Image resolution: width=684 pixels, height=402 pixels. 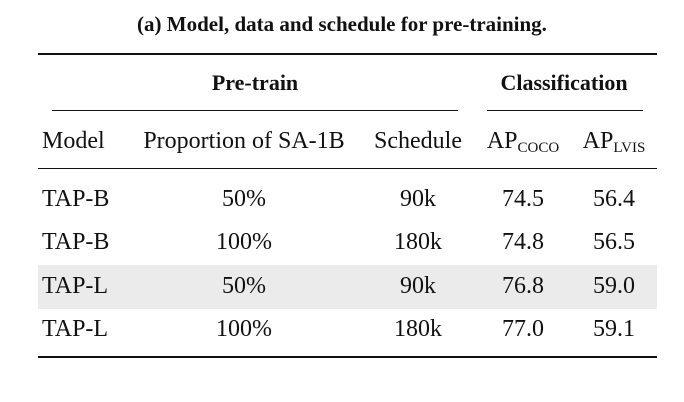 What do you see at coordinates (523, 199) in the screenshot?
I see `row-1-ap-coco: 74.5` at bounding box center [523, 199].